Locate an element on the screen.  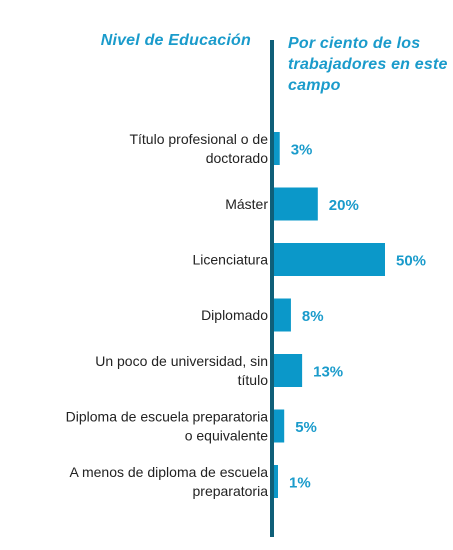
category-label: Máster is located at coordinates (246, 204).